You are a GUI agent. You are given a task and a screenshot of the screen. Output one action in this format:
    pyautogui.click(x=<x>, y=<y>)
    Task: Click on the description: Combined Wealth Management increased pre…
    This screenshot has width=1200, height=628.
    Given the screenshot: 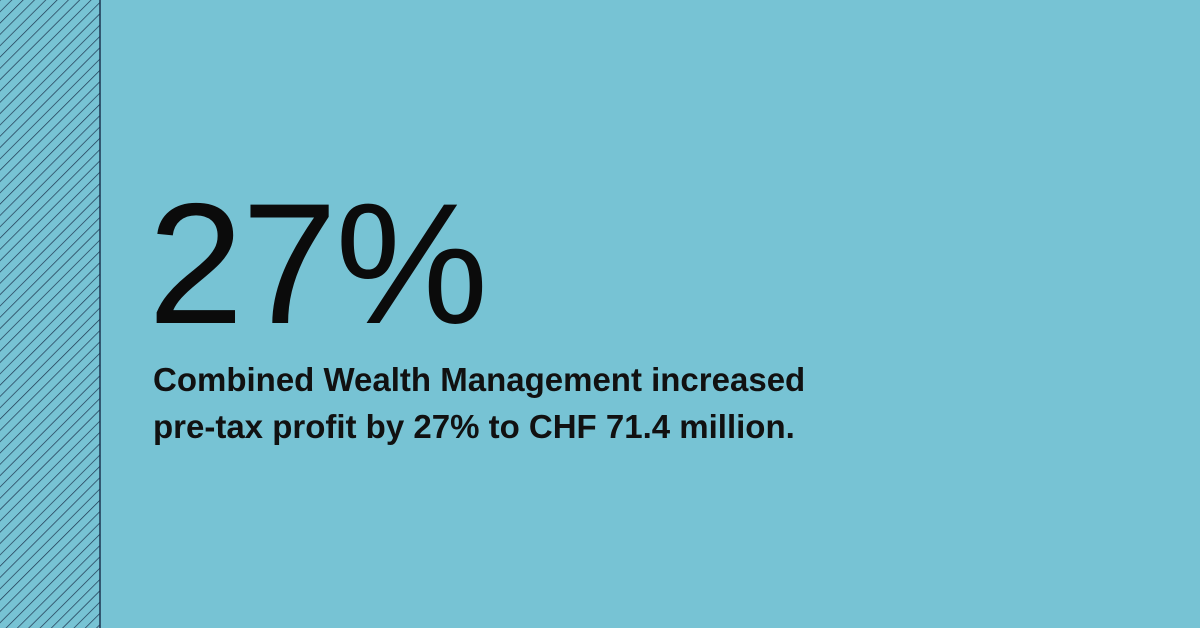 What is the action you would take?
    pyautogui.click(x=479, y=403)
    